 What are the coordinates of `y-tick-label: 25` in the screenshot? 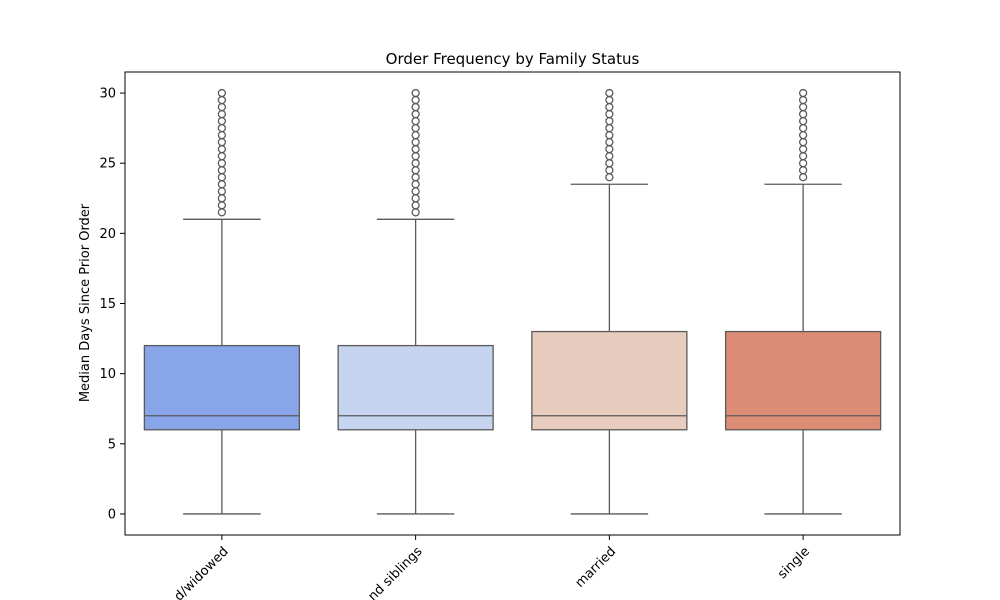 It's located at (107, 164).